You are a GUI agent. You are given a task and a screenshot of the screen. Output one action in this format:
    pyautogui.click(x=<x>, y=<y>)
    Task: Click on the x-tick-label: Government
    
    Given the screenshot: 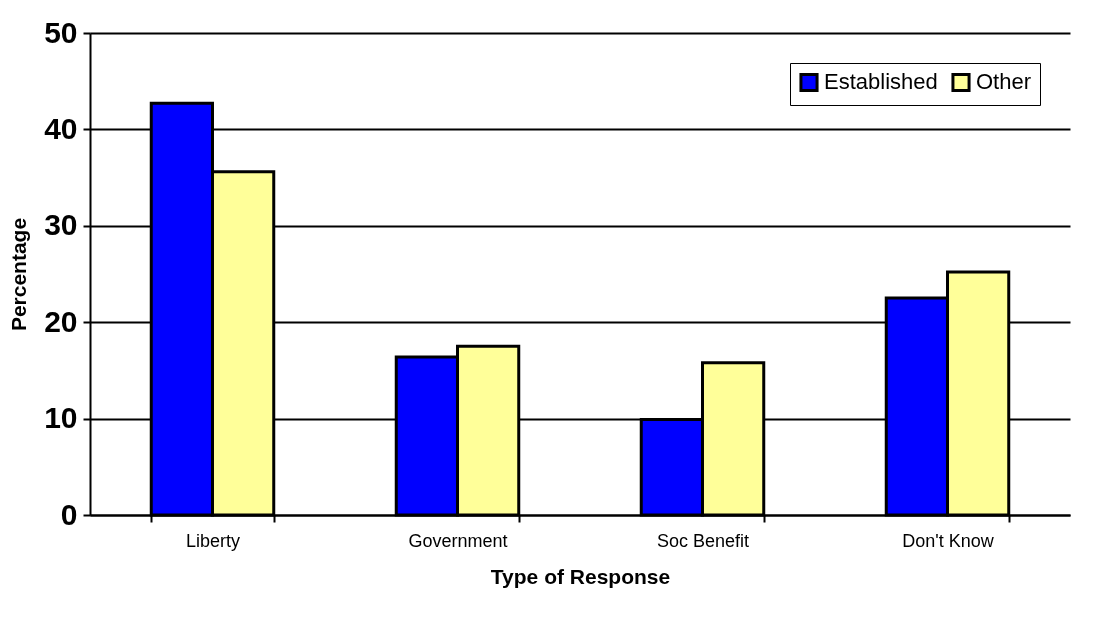 What is the action you would take?
    pyautogui.click(x=458, y=540)
    